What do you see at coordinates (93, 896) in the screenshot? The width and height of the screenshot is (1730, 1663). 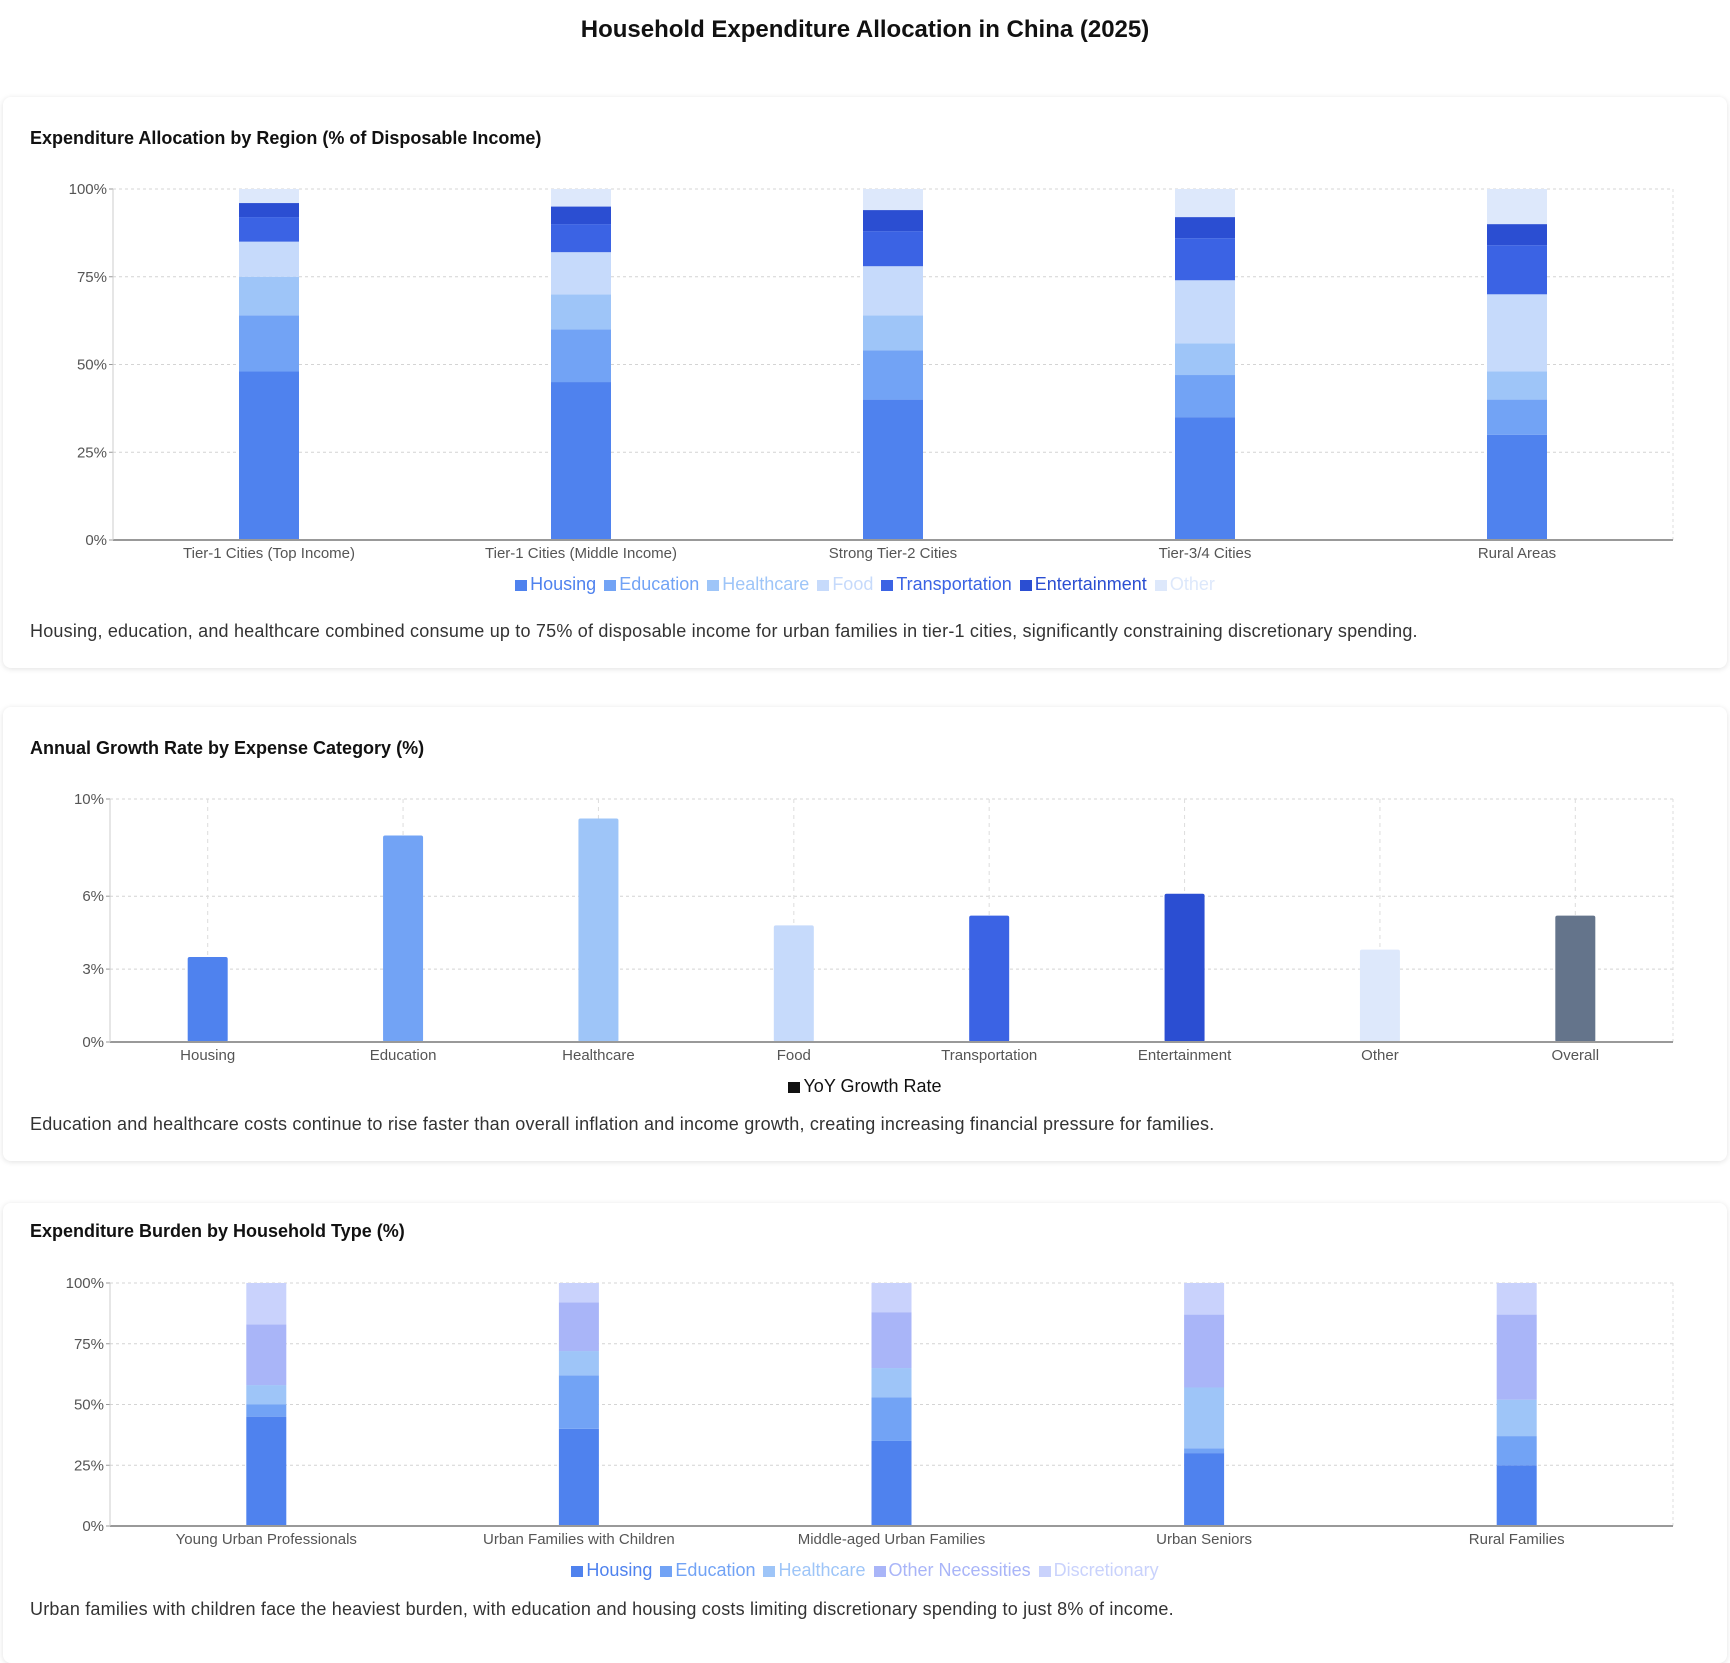 I see `y-tick-label: 6%` at bounding box center [93, 896].